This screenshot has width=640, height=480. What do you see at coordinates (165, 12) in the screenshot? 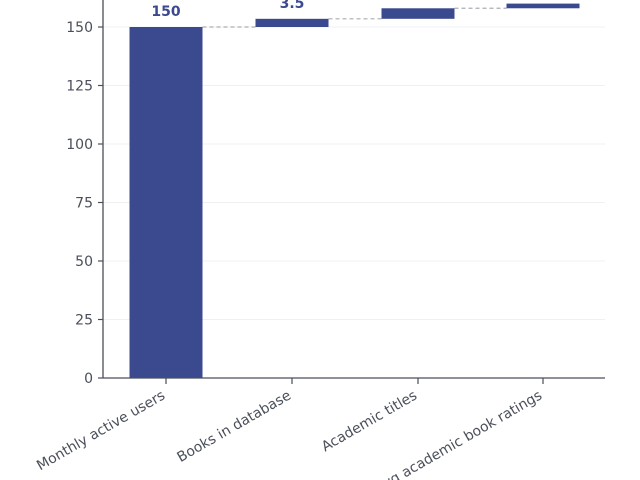
I see `data-label-1: 150` at bounding box center [165, 12].